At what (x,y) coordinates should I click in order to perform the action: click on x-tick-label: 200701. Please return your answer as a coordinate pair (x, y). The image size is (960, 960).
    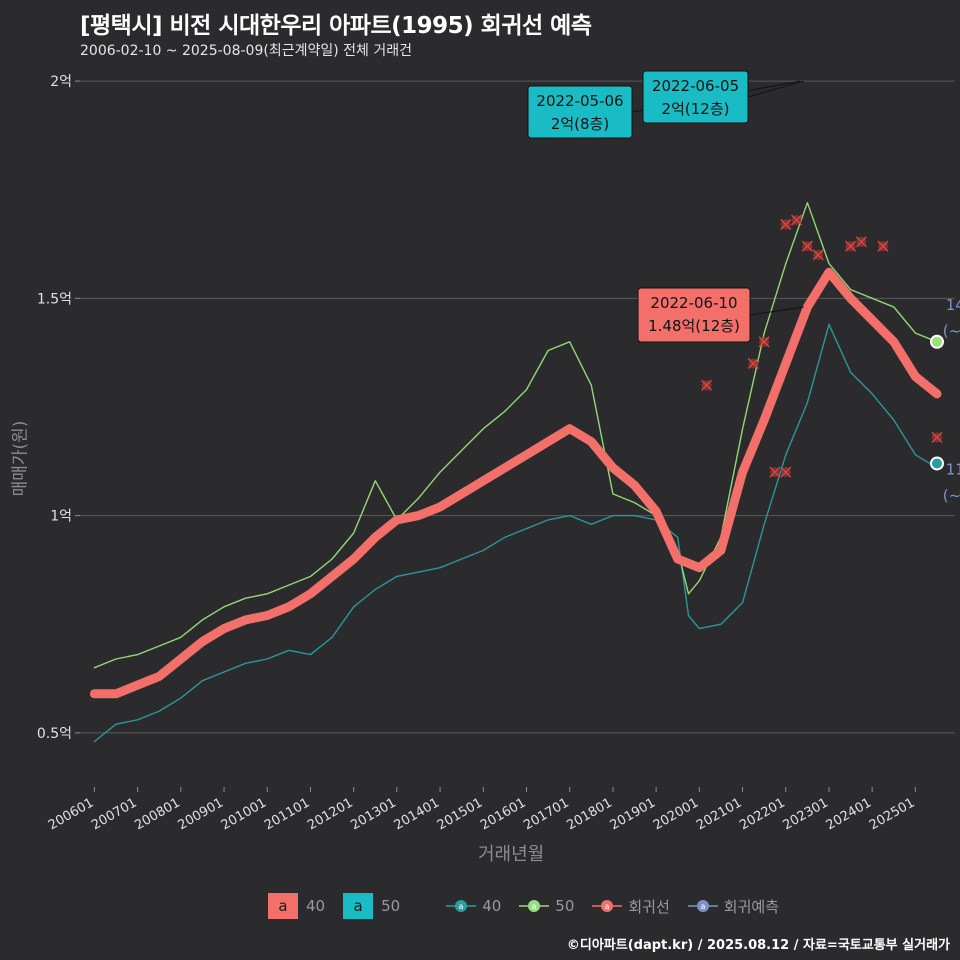
    Looking at the image, I should click on (114, 814).